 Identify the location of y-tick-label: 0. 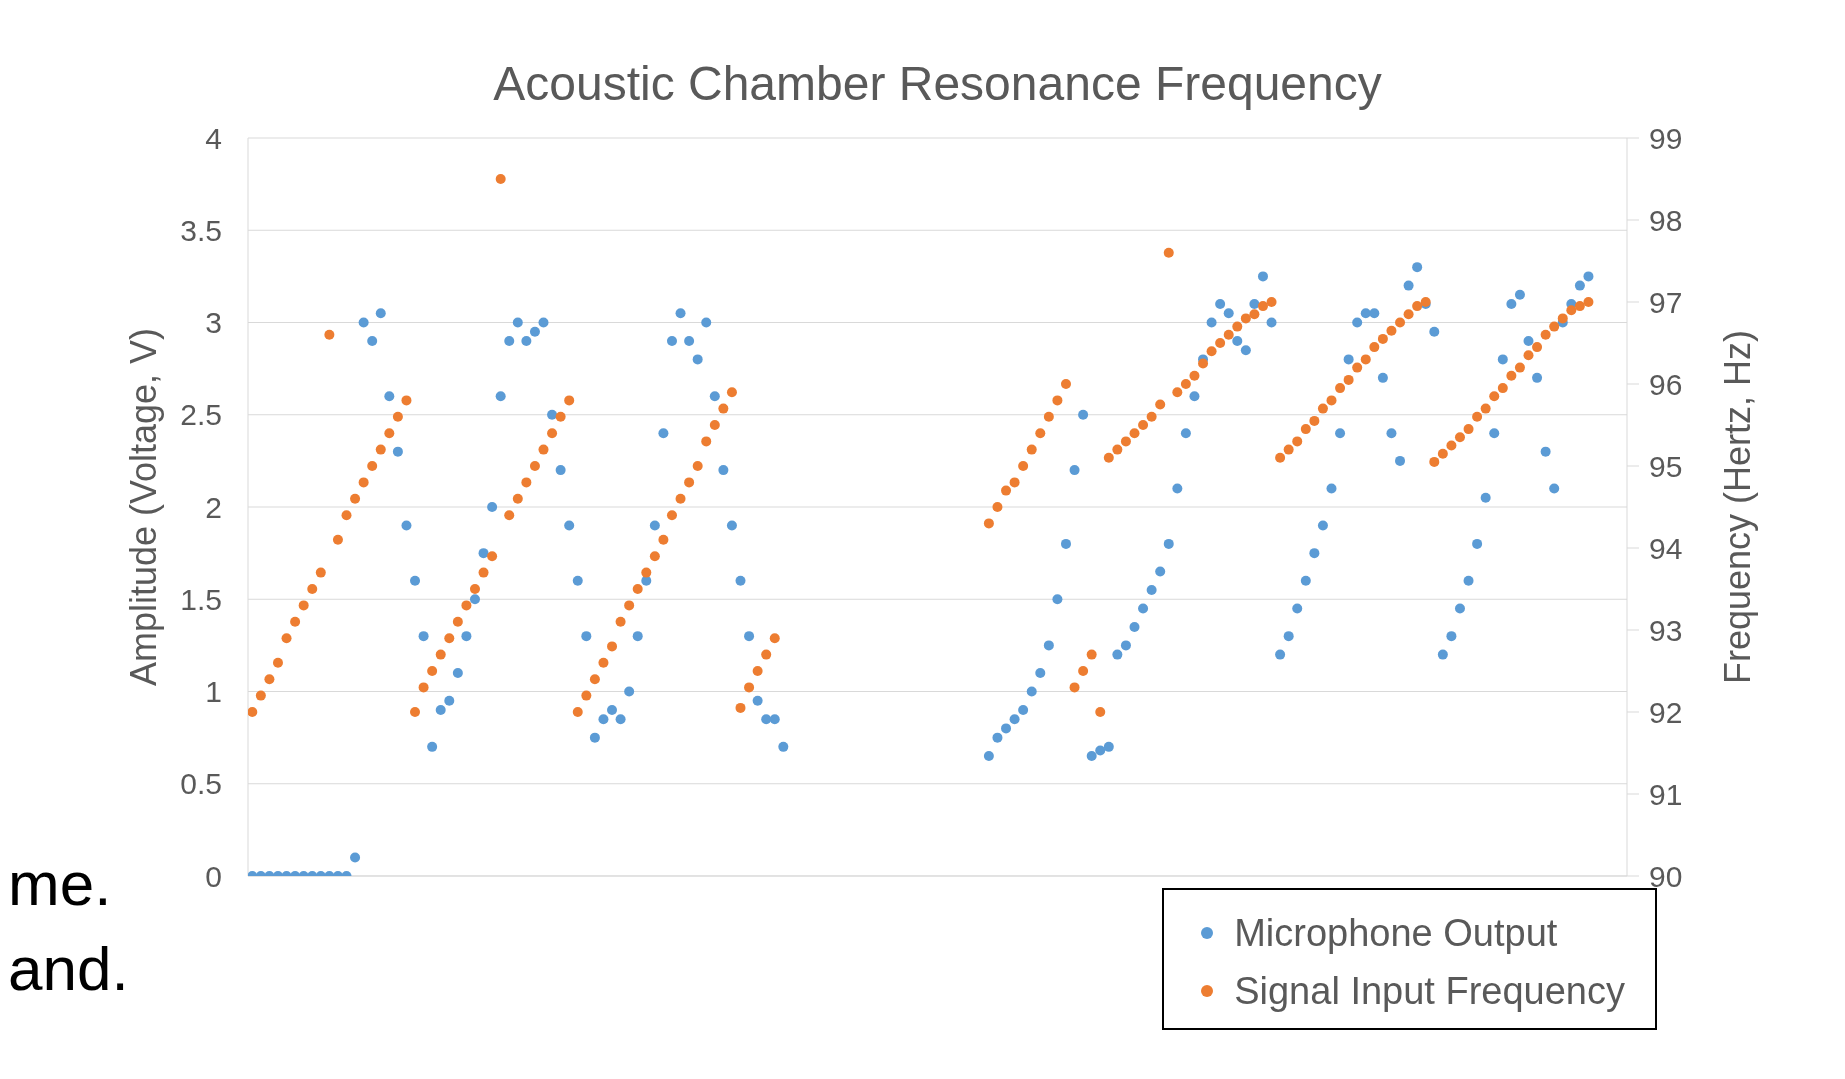
(213, 876).